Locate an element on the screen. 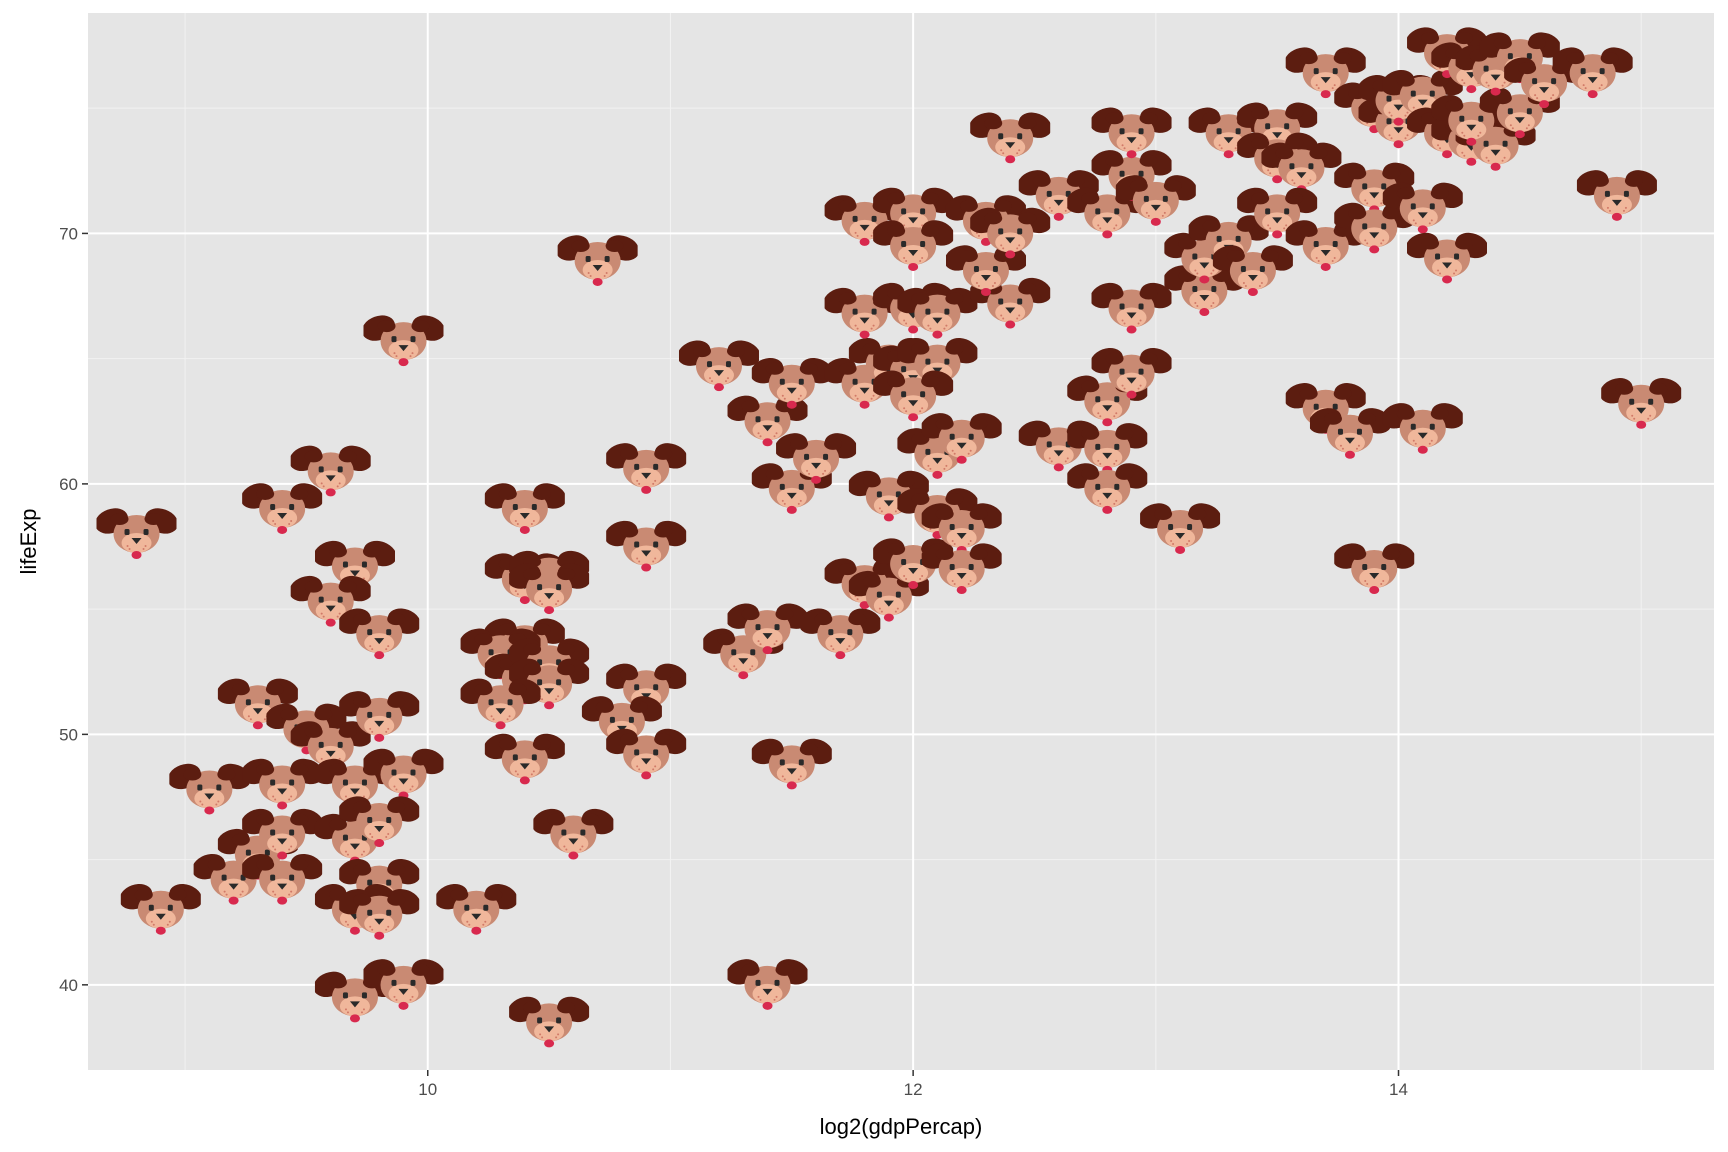 The height and width of the screenshot is (1152, 1728). y-tick-label: 50 is located at coordinates (68, 734).